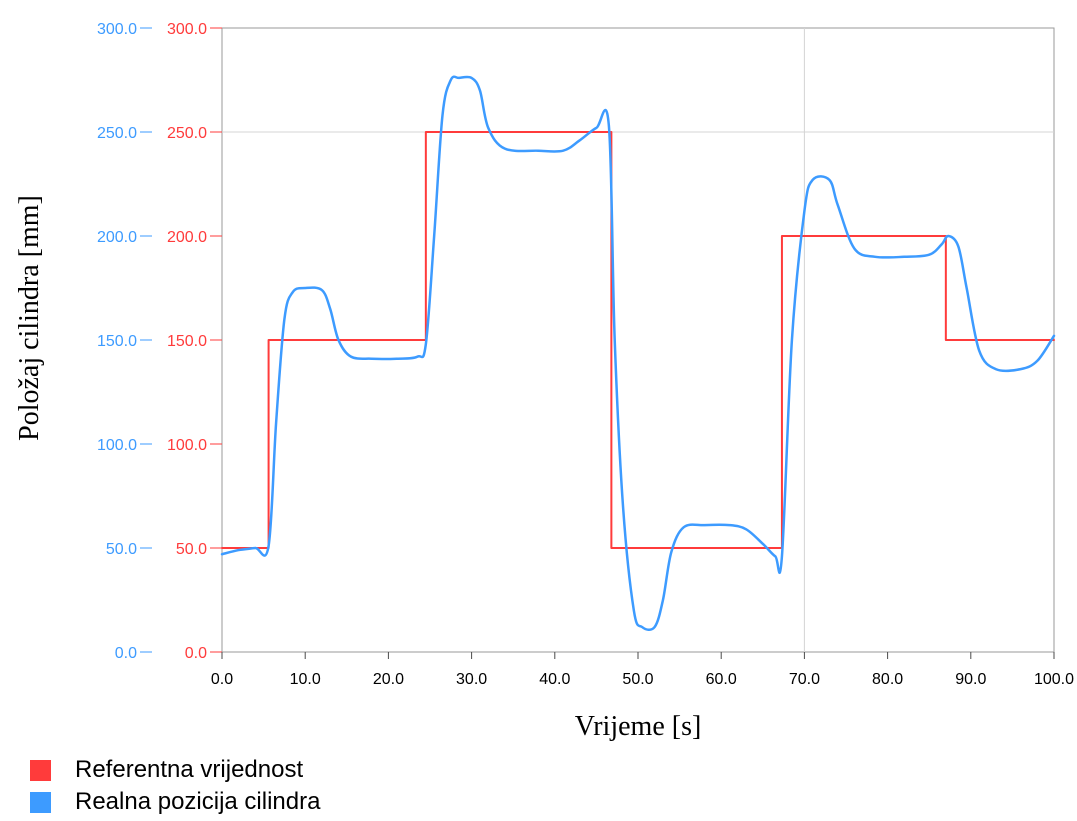 The height and width of the screenshot is (821, 1077). I want to click on legend-item-referentna: Referentna vrijednost, so click(290, 770).